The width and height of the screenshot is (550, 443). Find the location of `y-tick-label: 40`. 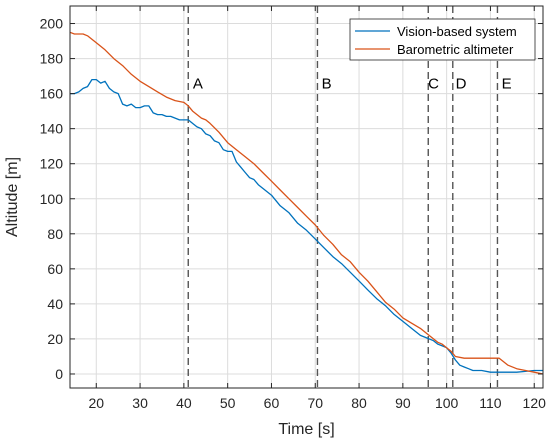

y-tick-label: 40 is located at coordinates (55, 304).